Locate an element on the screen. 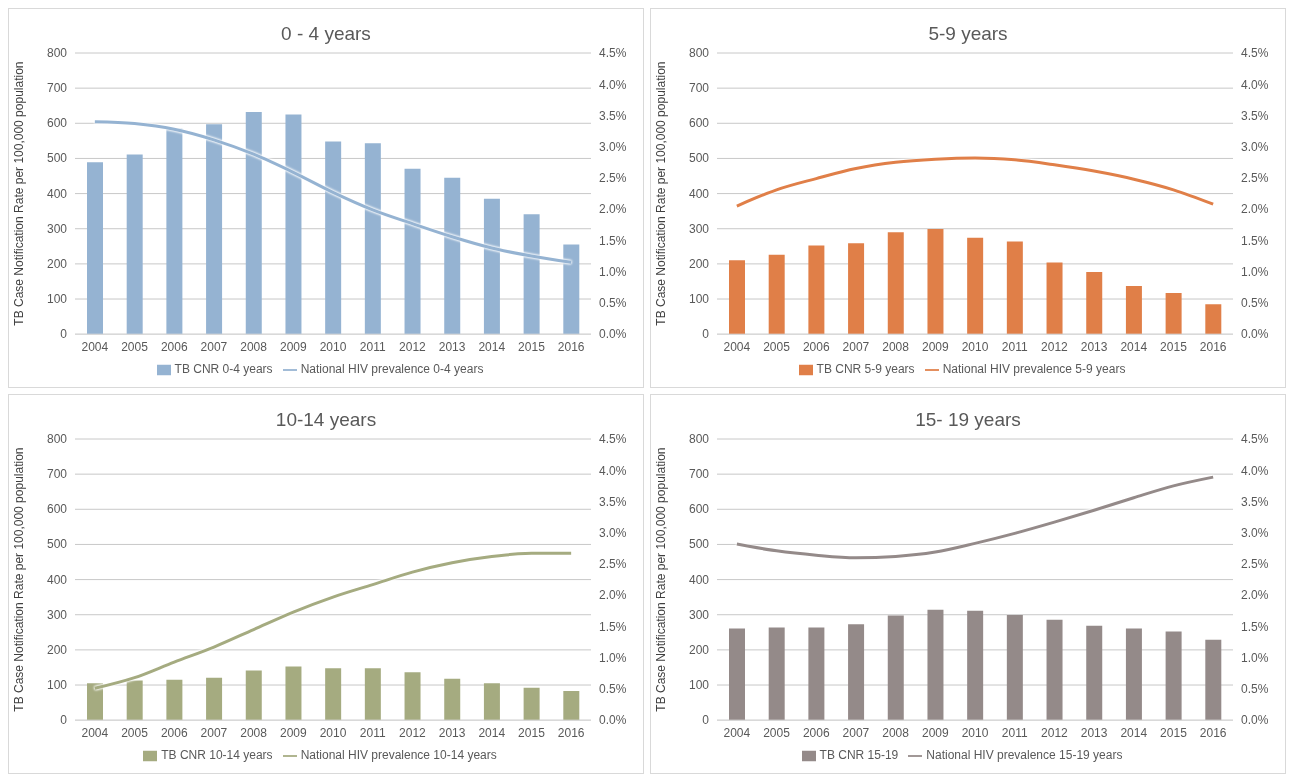 This screenshot has width=1296, height=781. chart-title: 5-9 years is located at coordinates (968, 34).